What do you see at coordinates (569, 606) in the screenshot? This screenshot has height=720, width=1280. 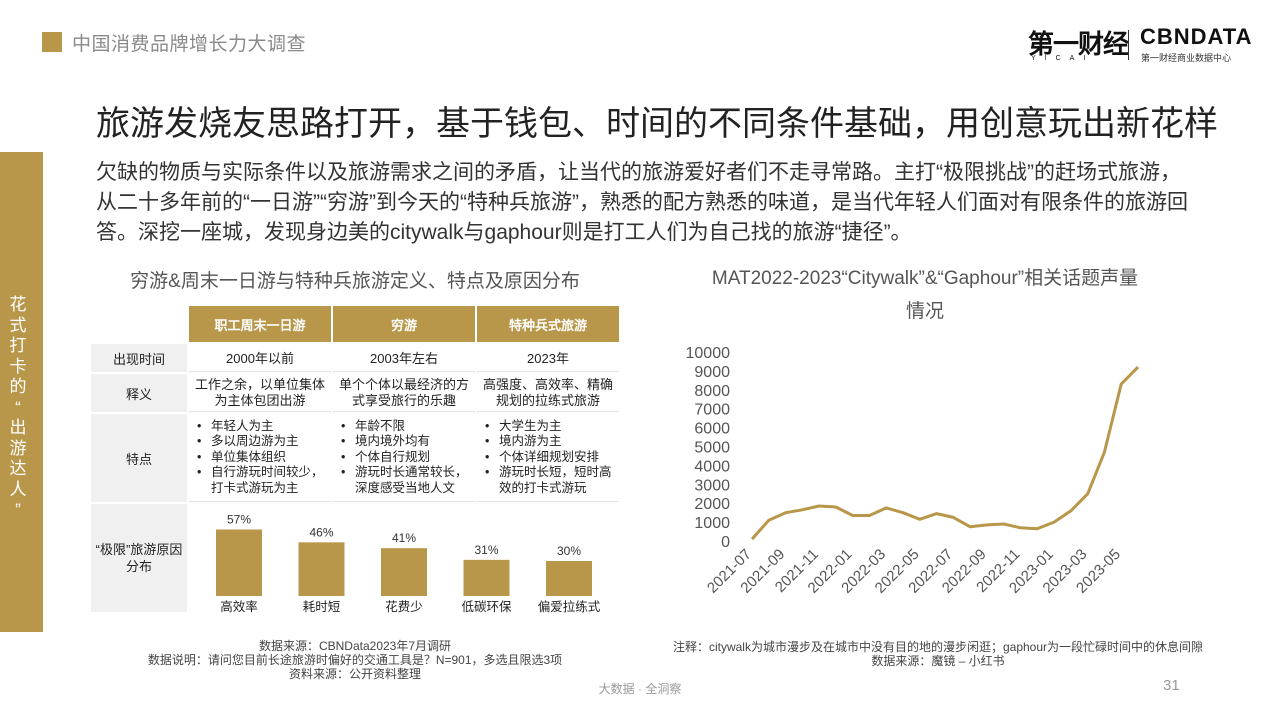 I see `bar-category-label: 偏爱拉练式` at bounding box center [569, 606].